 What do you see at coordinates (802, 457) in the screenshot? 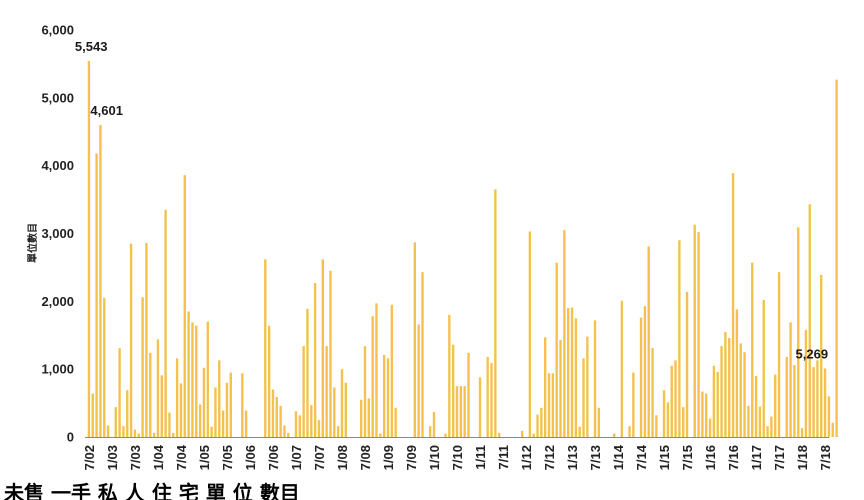
I see `x-tick-label: 1/18` at bounding box center [802, 457].